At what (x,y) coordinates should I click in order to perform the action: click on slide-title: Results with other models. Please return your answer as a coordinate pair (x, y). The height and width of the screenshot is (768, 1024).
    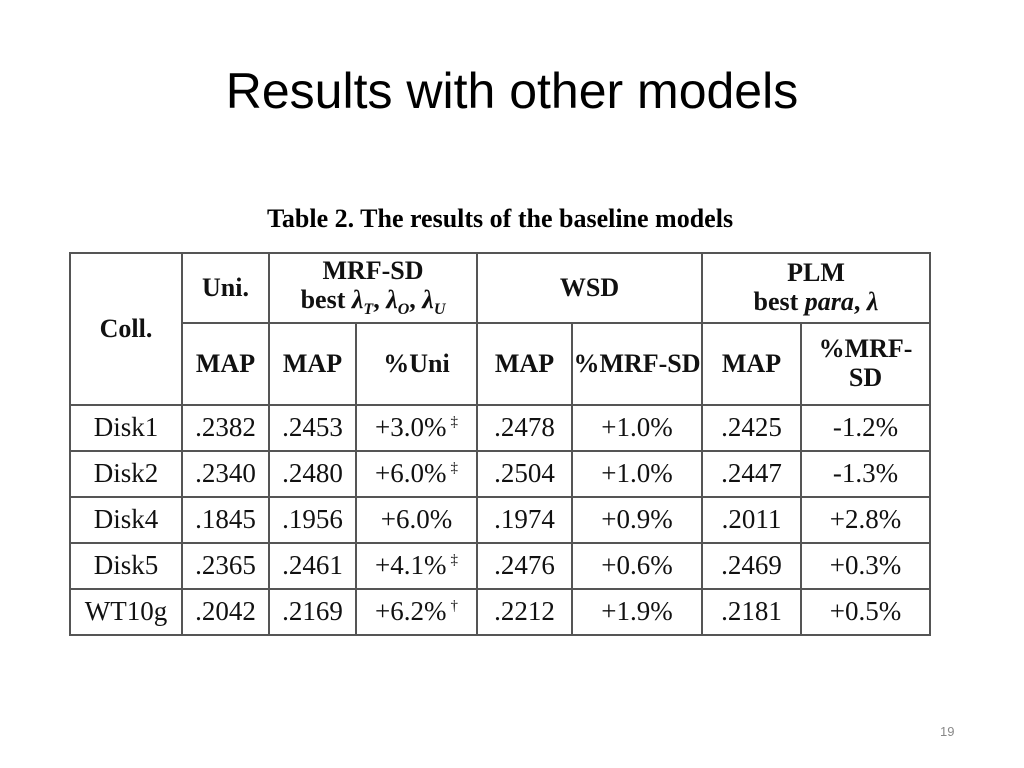
    Looking at the image, I should click on (512, 91).